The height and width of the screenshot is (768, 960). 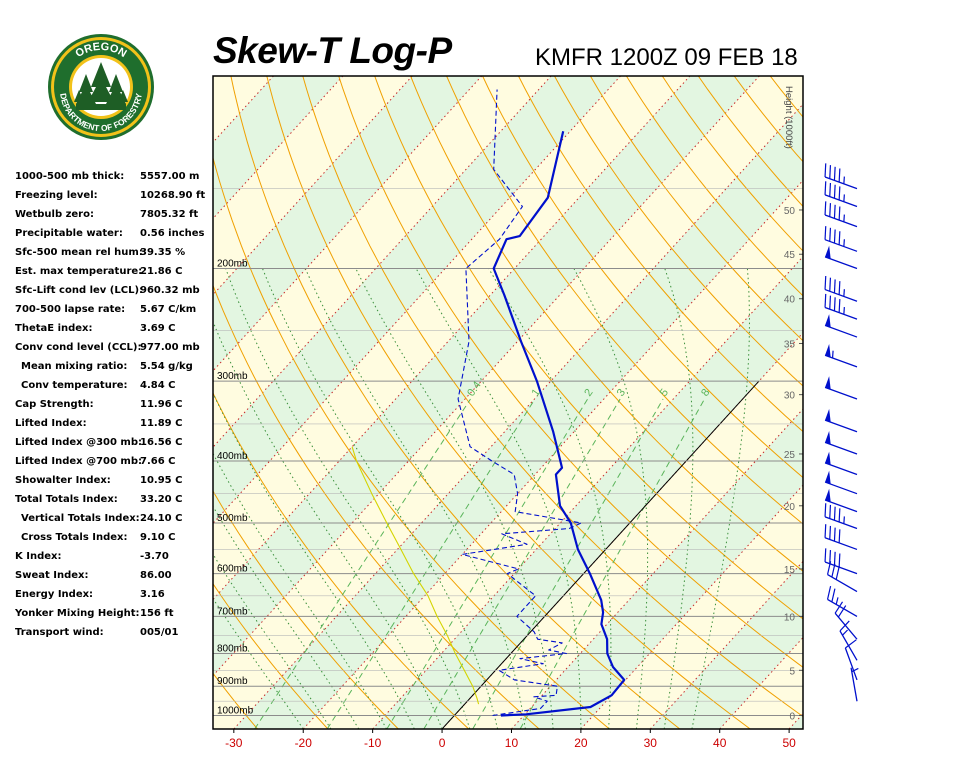 I want to click on index-row: 700-500 lapse rate: 5.67 C/km, so click(x=115, y=310).